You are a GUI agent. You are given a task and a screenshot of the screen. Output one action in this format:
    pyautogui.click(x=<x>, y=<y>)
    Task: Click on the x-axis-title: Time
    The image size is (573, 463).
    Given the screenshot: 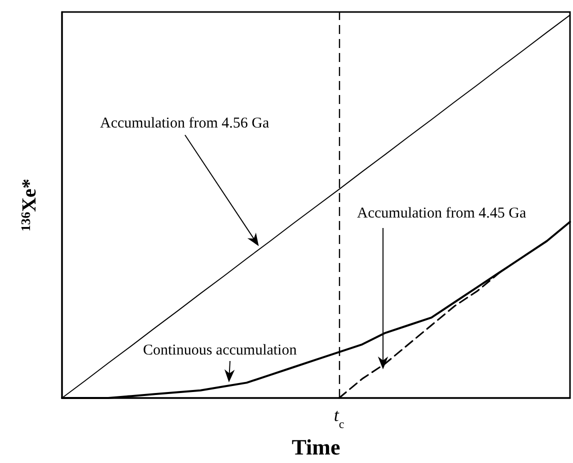 What is the action you would take?
    pyautogui.click(x=316, y=447)
    